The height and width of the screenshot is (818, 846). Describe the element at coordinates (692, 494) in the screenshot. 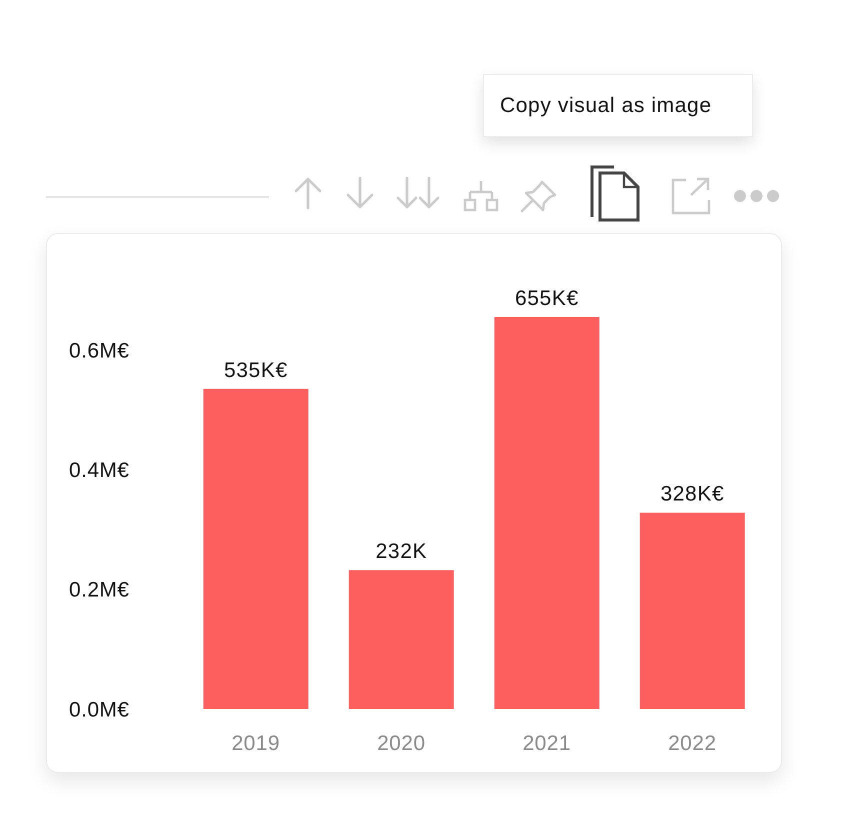

I see `data-label: 328K€` at that location.